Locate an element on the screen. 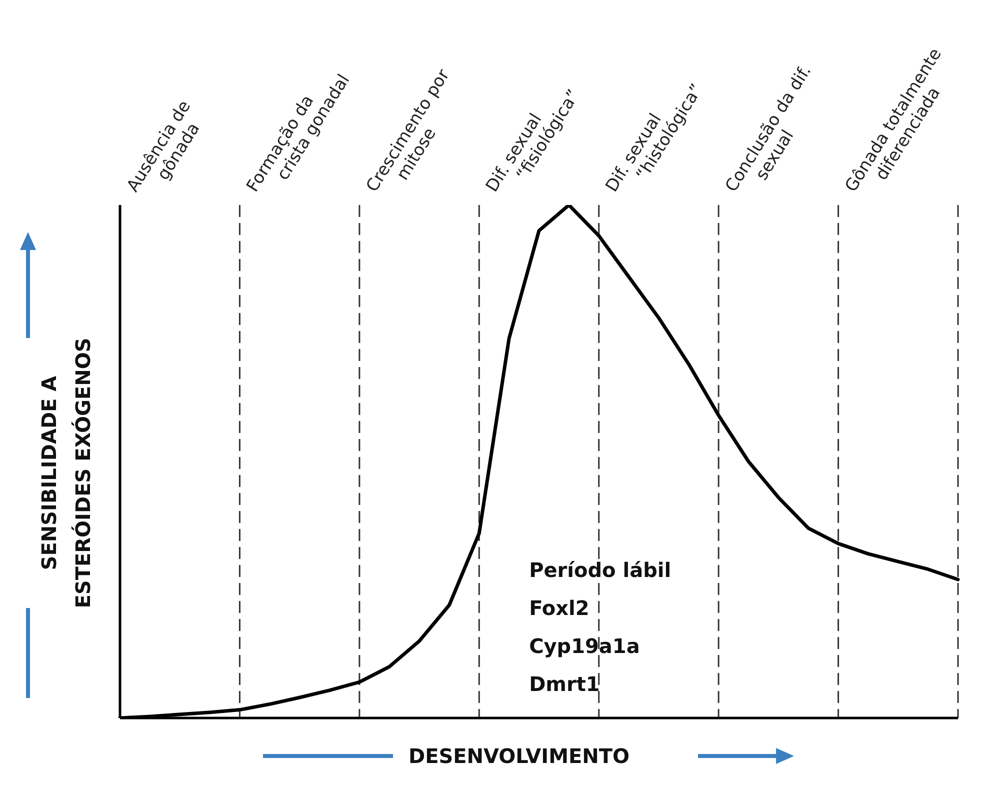  x-axis-title: DESENVOLVIMENTO is located at coordinates (519, 756).